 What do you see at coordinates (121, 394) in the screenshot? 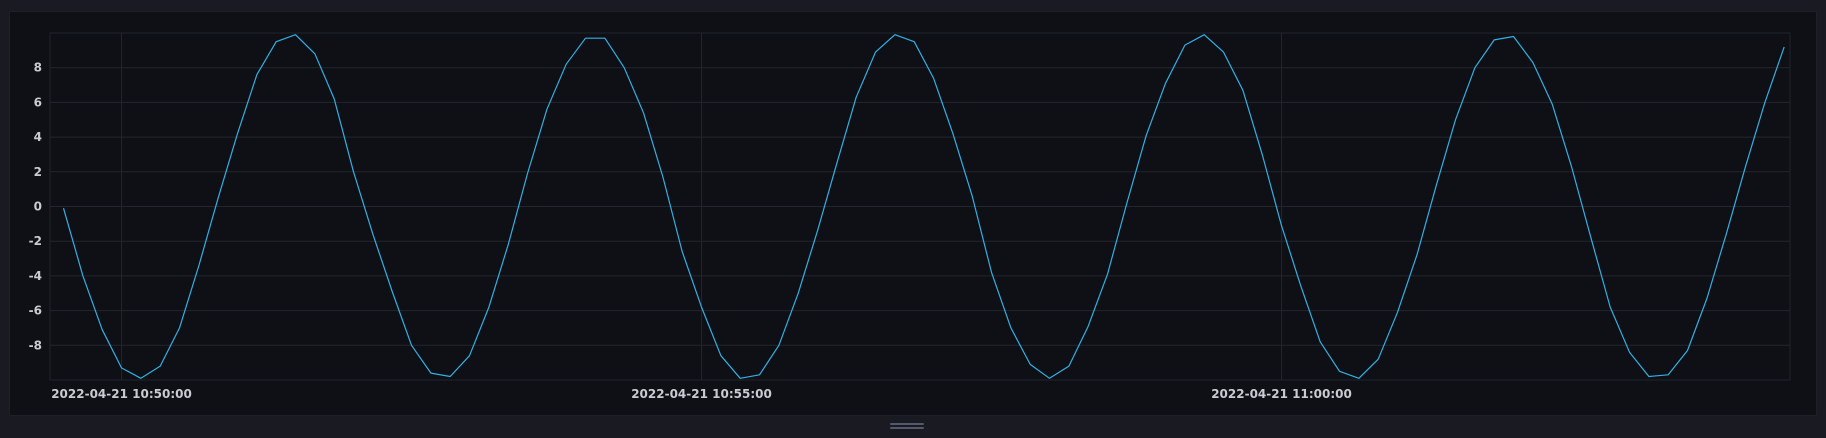
I see `x-tick-label: 2022-04-21 10:50:00` at bounding box center [121, 394].